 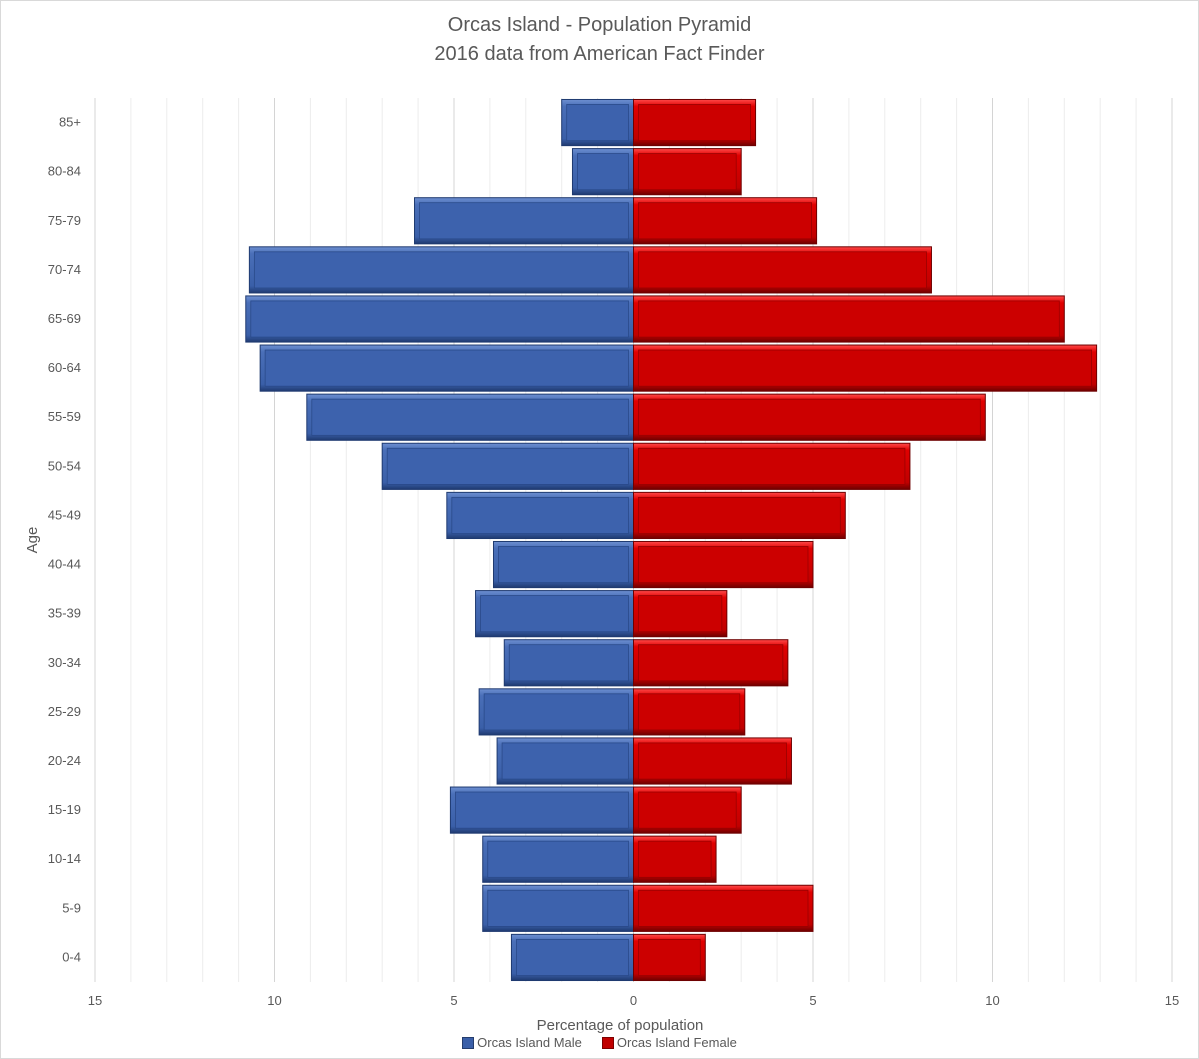 I want to click on legend-item-female: Orcas Island Female, so click(x=669, y=1042).